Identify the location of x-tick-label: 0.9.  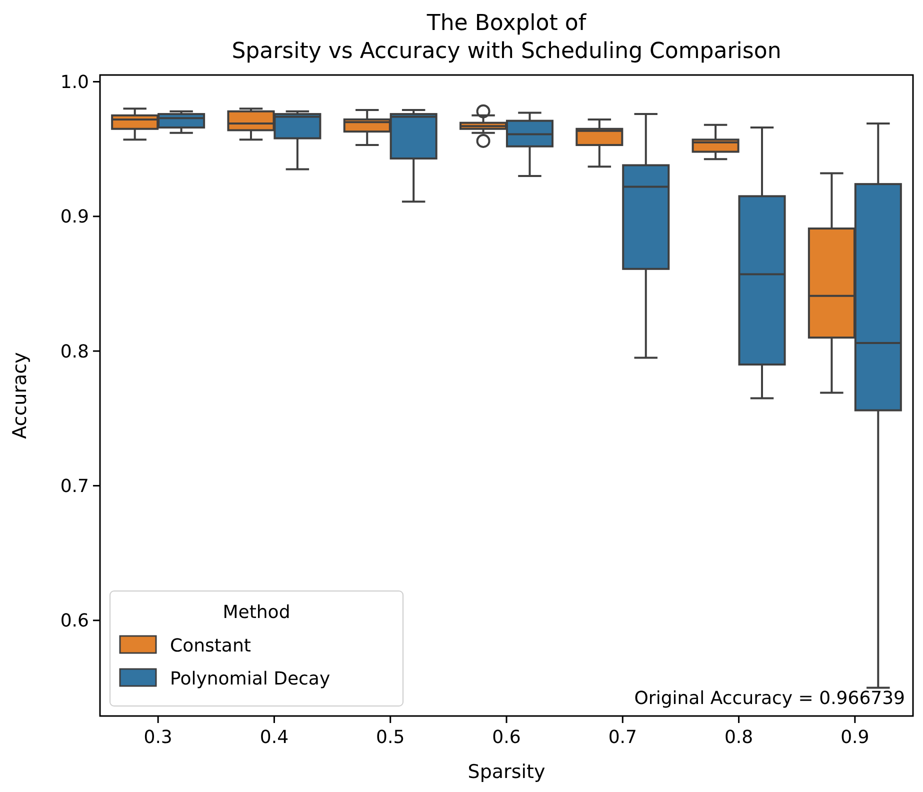
(855, 737).